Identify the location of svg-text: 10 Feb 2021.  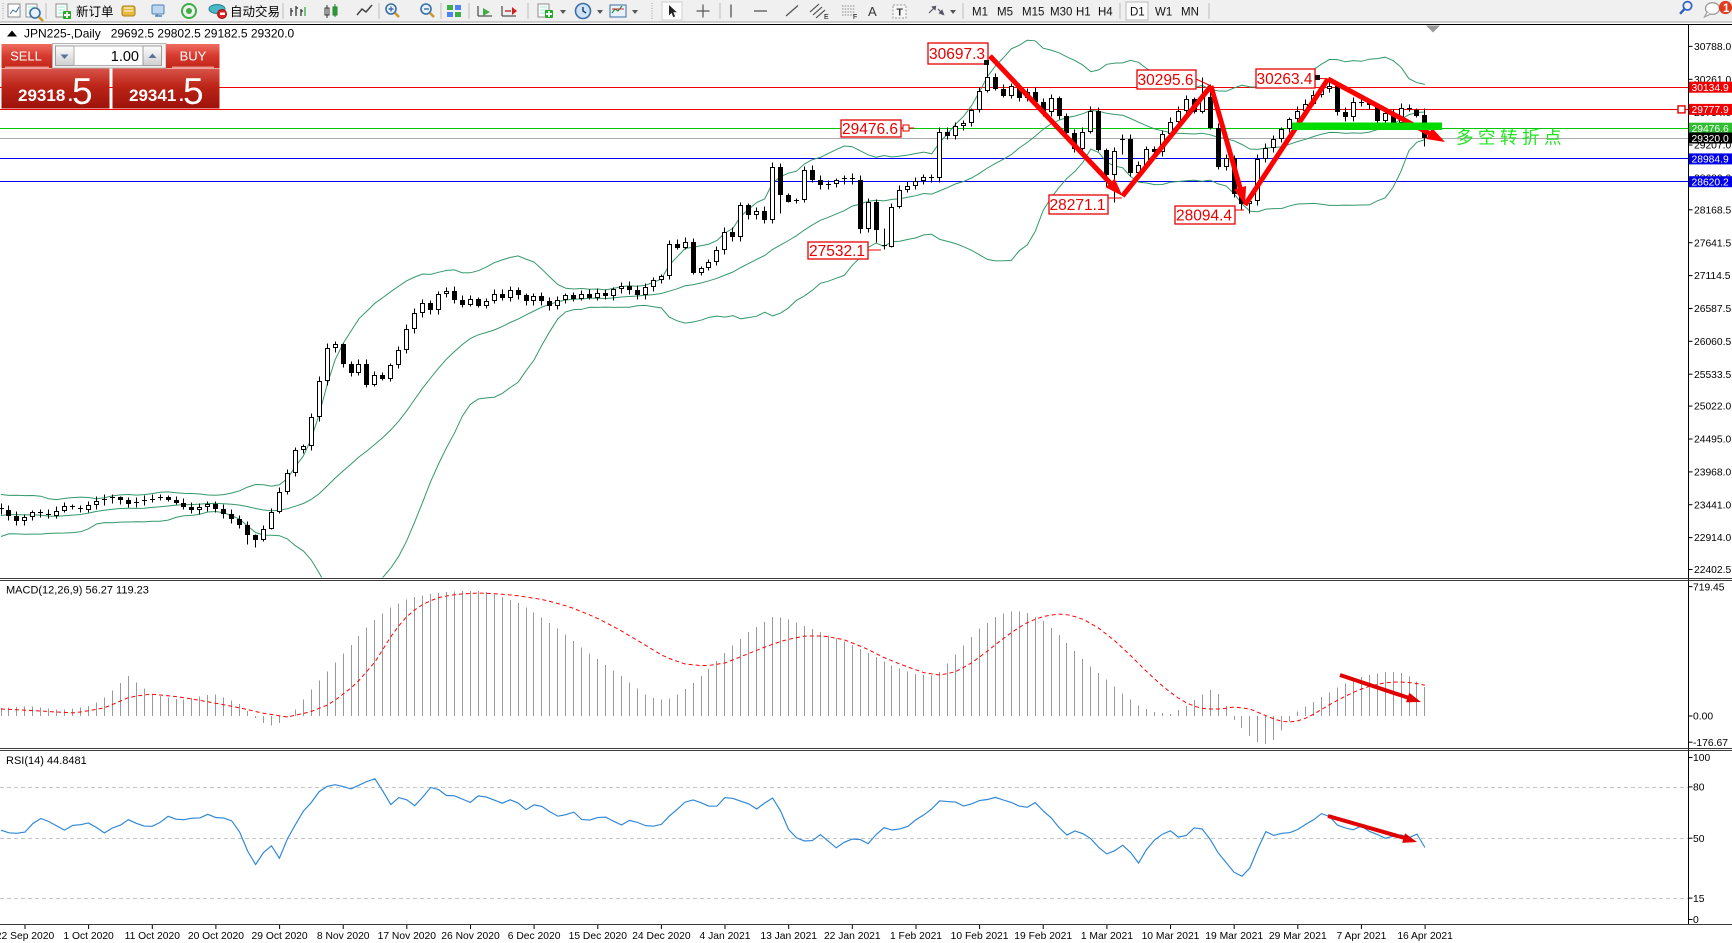
(980, 936).